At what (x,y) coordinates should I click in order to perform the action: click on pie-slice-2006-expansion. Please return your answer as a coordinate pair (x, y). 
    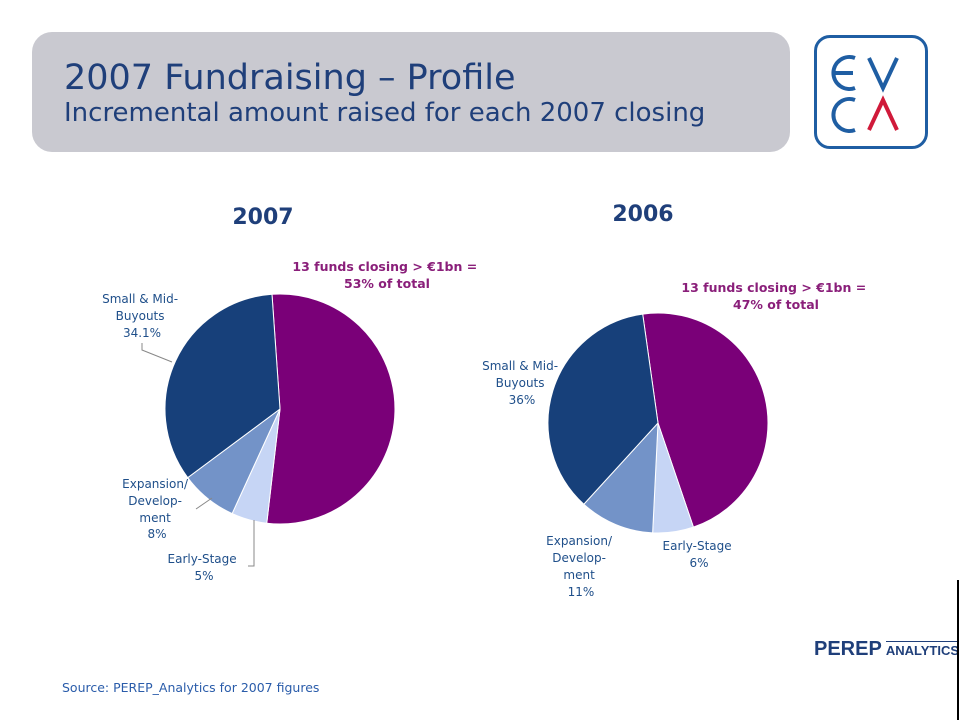
    Looking at the image, I should click on (621, 477).